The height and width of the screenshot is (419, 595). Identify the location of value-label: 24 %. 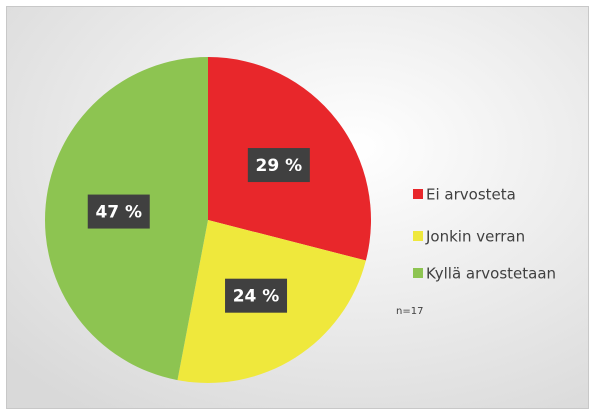
(256, 297).